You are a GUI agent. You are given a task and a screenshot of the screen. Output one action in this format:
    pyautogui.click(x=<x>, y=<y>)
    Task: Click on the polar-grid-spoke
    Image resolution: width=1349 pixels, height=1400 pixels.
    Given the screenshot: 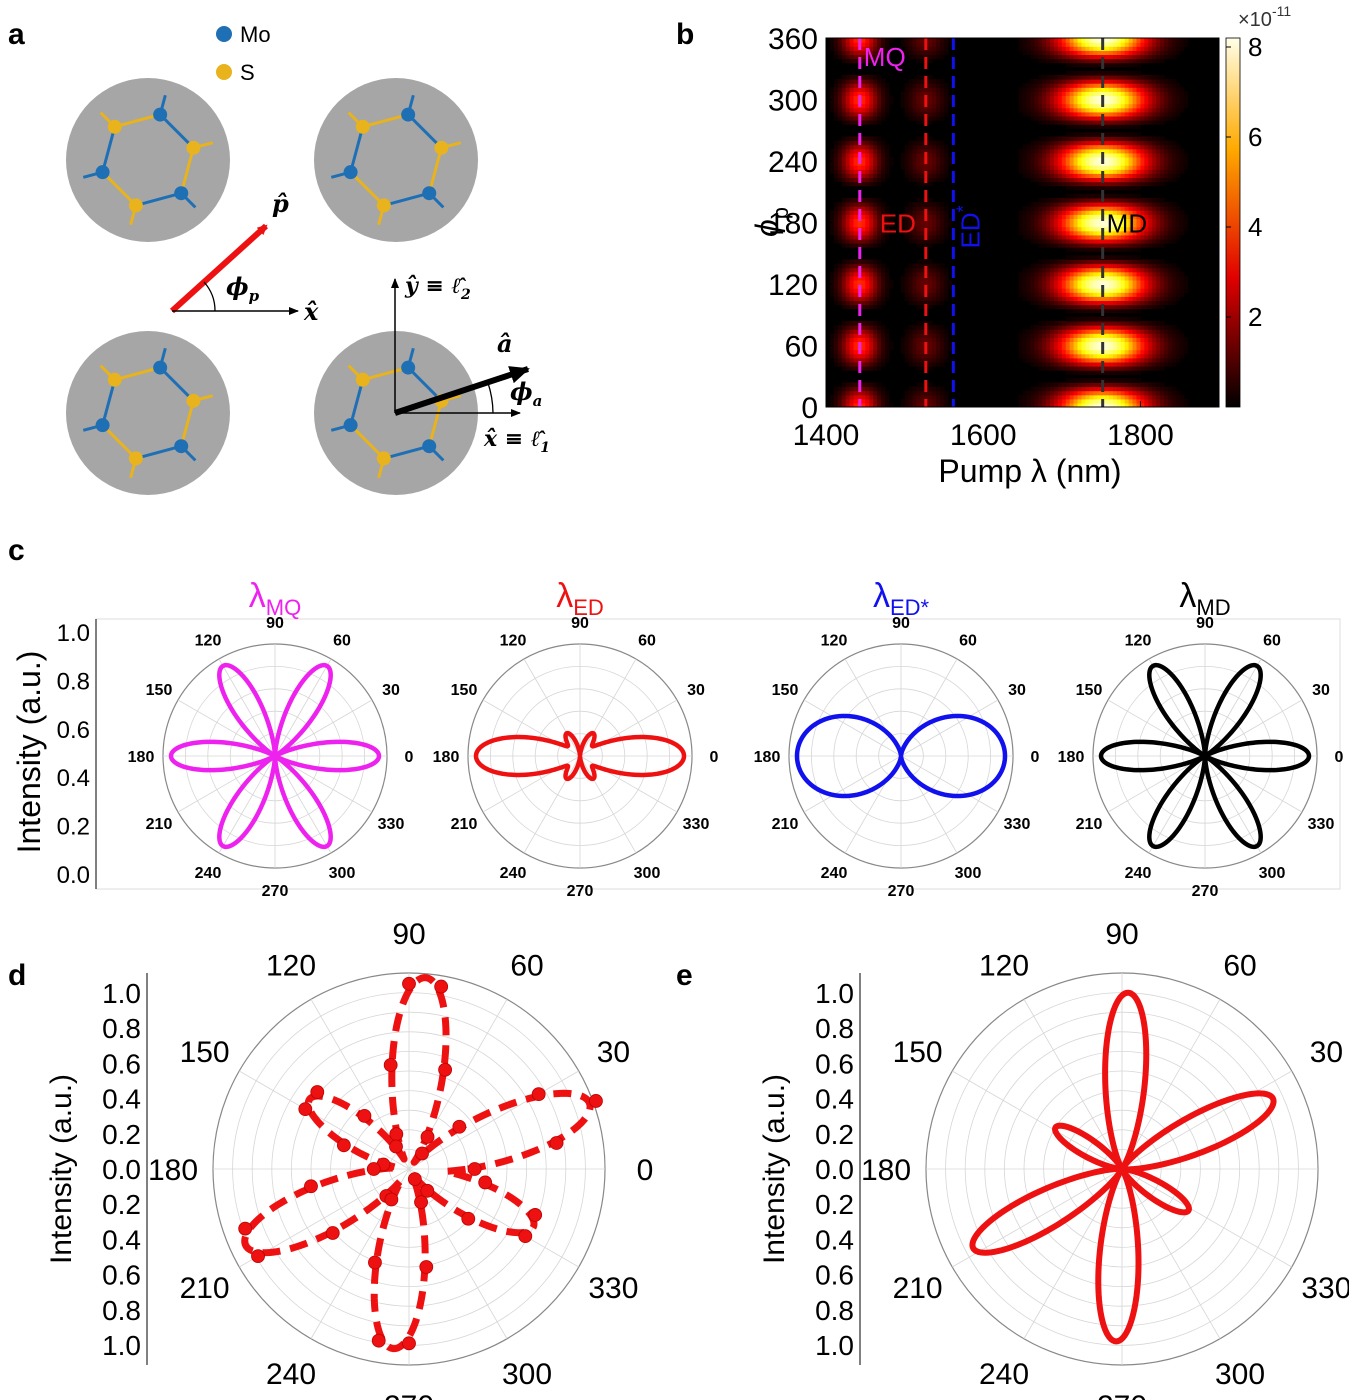 What is the action you would take?
    pyautogui.click(x=226, y=784)
    